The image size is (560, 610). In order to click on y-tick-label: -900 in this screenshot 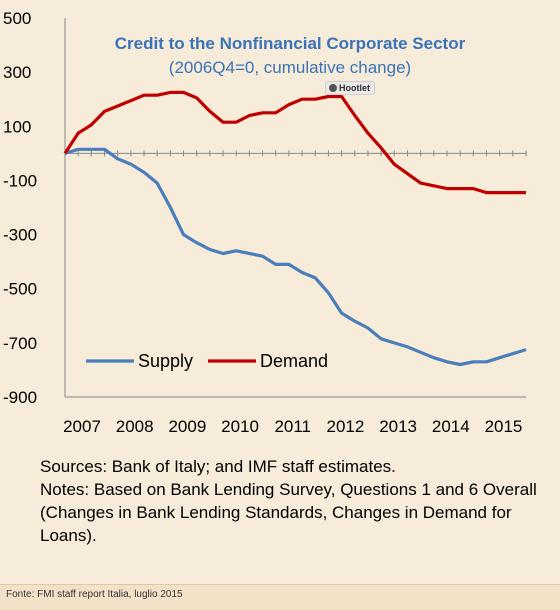, I will do `click(20, 397)`.